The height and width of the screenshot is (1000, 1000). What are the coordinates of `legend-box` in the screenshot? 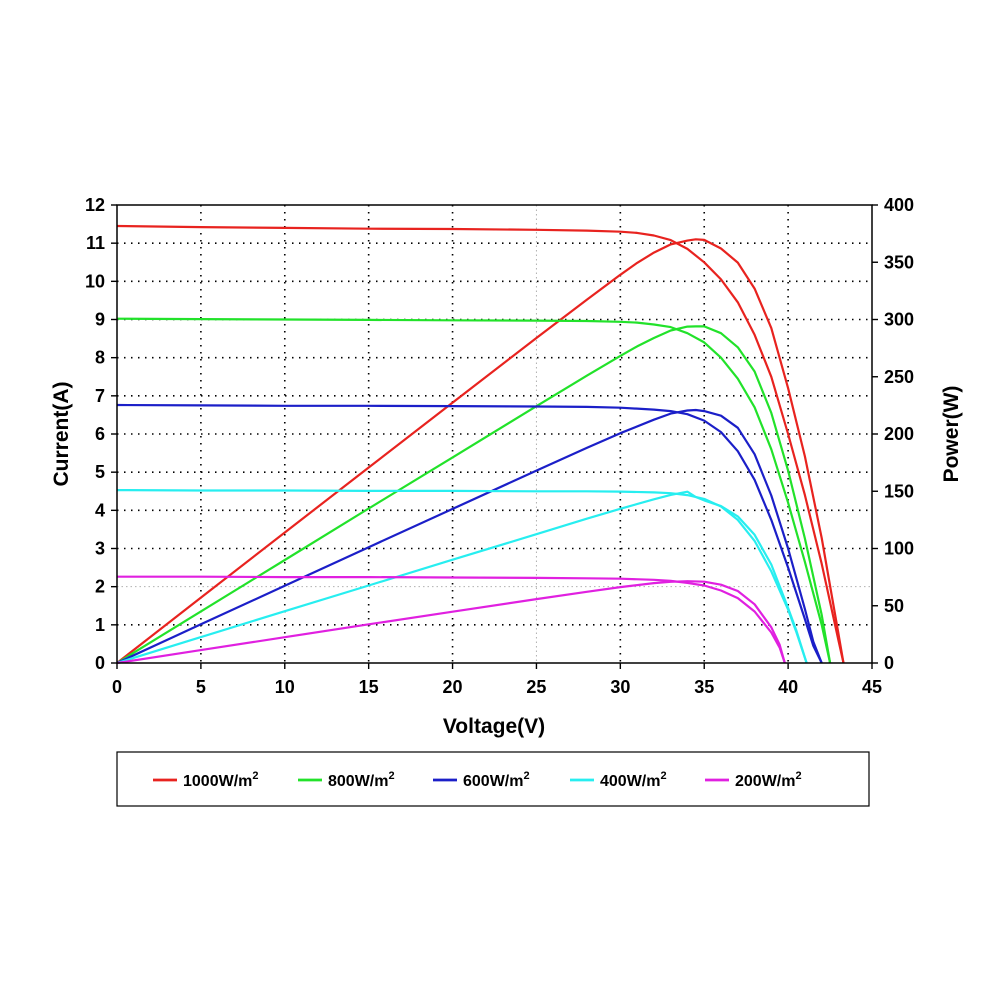 It's located at (493, 779).